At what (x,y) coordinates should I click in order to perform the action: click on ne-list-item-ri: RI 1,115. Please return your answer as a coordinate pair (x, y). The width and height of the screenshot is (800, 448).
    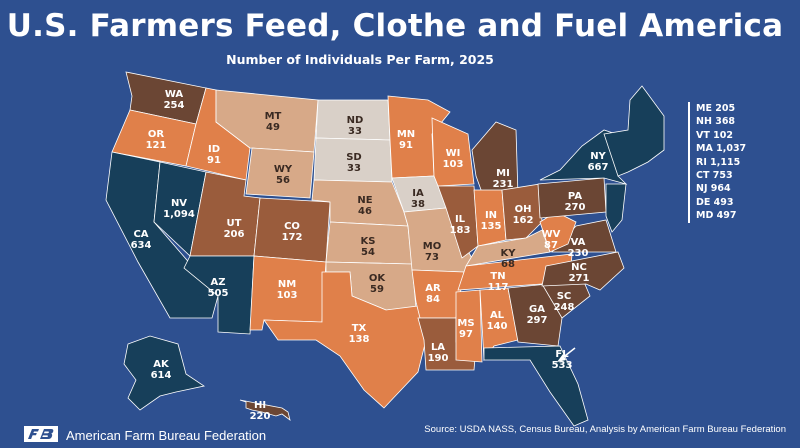
    Looking at the image, I should click on (718, 162).